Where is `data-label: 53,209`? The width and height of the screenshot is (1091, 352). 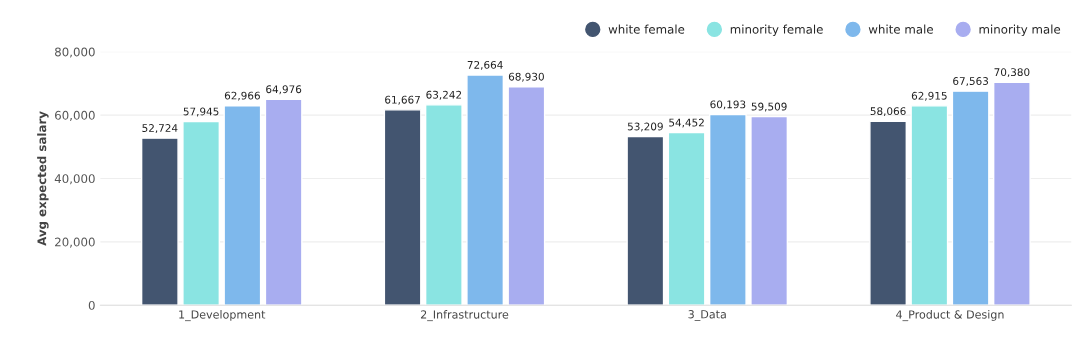
data-label: 53,209 is located at coordinates (645, 127).